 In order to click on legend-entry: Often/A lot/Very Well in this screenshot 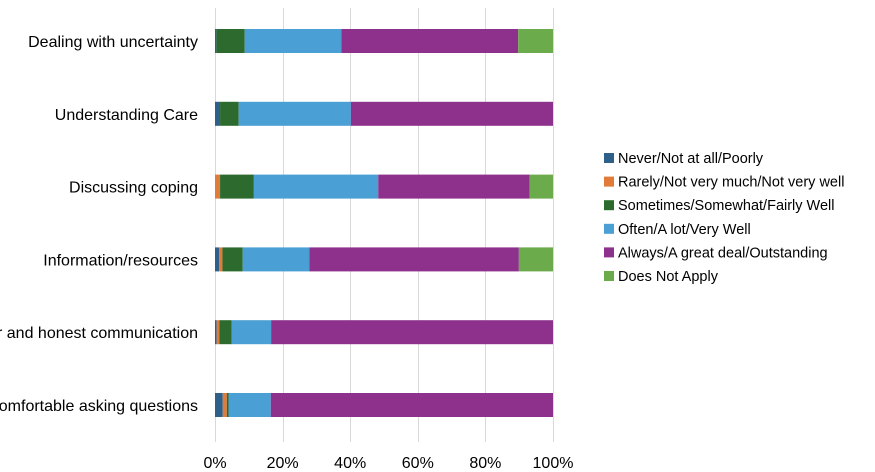, I will do `click(684, 230)`.